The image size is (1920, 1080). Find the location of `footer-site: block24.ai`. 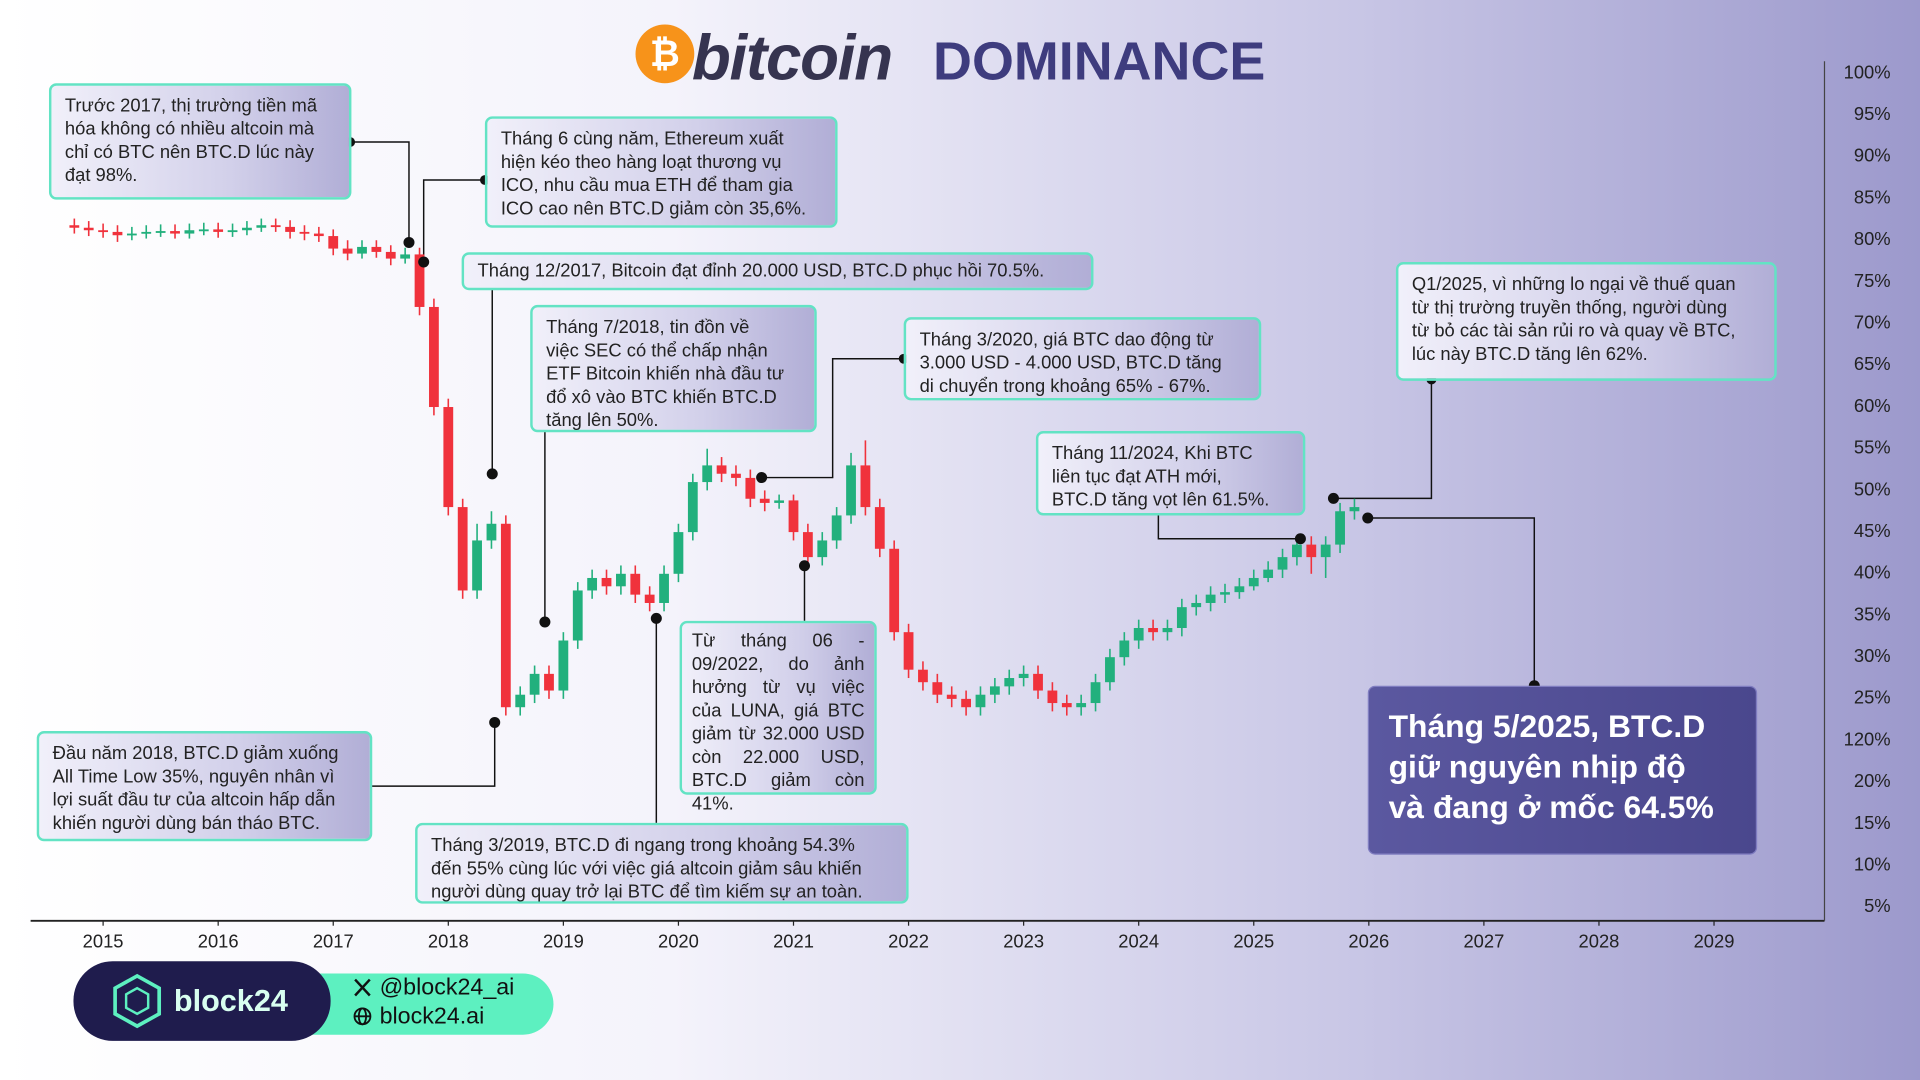

footer-site: block24.ai is located at coordinates (432, 1016).